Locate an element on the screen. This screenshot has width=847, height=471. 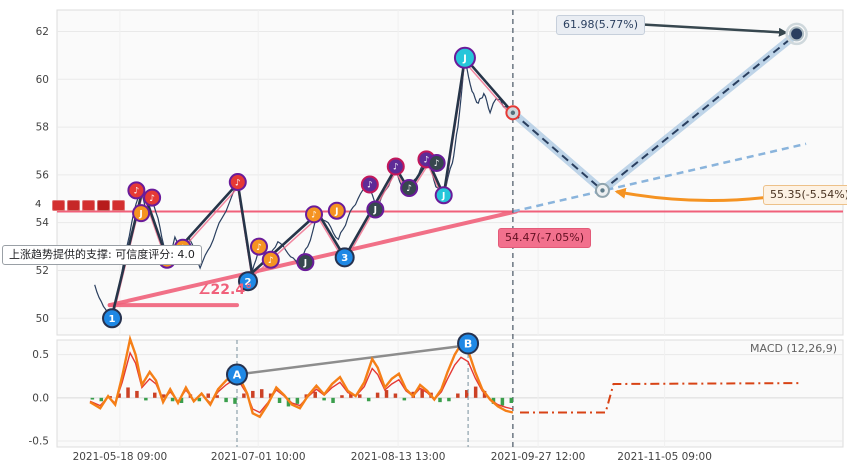
target-arrow is located at coordinates (714, 30).